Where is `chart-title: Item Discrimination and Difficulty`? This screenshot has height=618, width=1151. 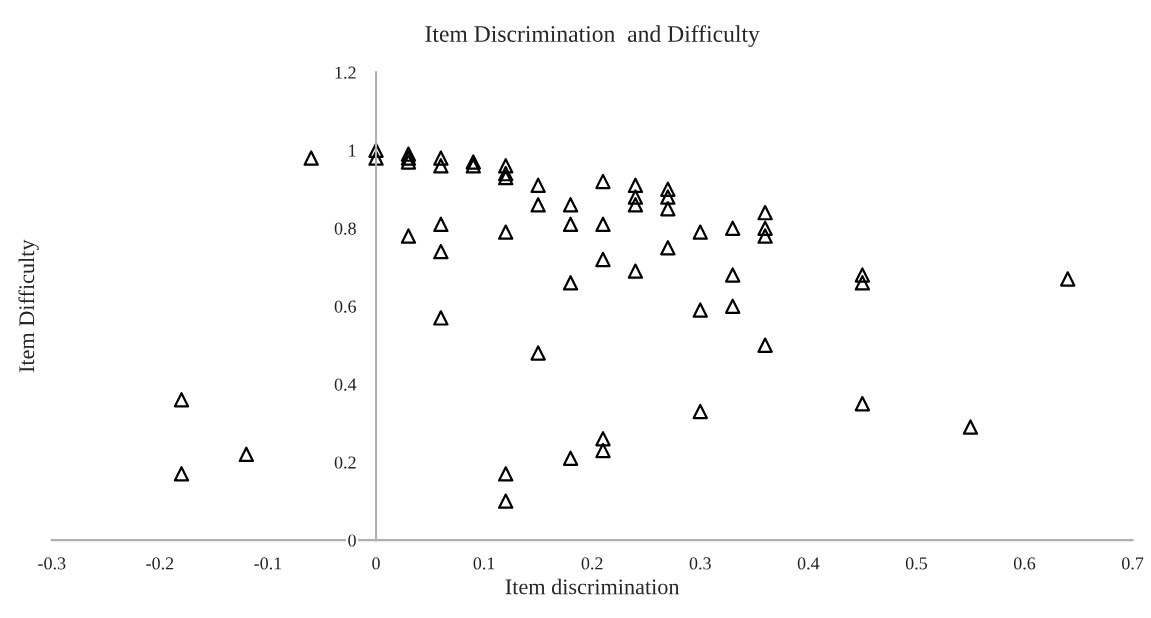
chart-title: Item Discrimination and Difficulty is located at coordinates (592, 36).